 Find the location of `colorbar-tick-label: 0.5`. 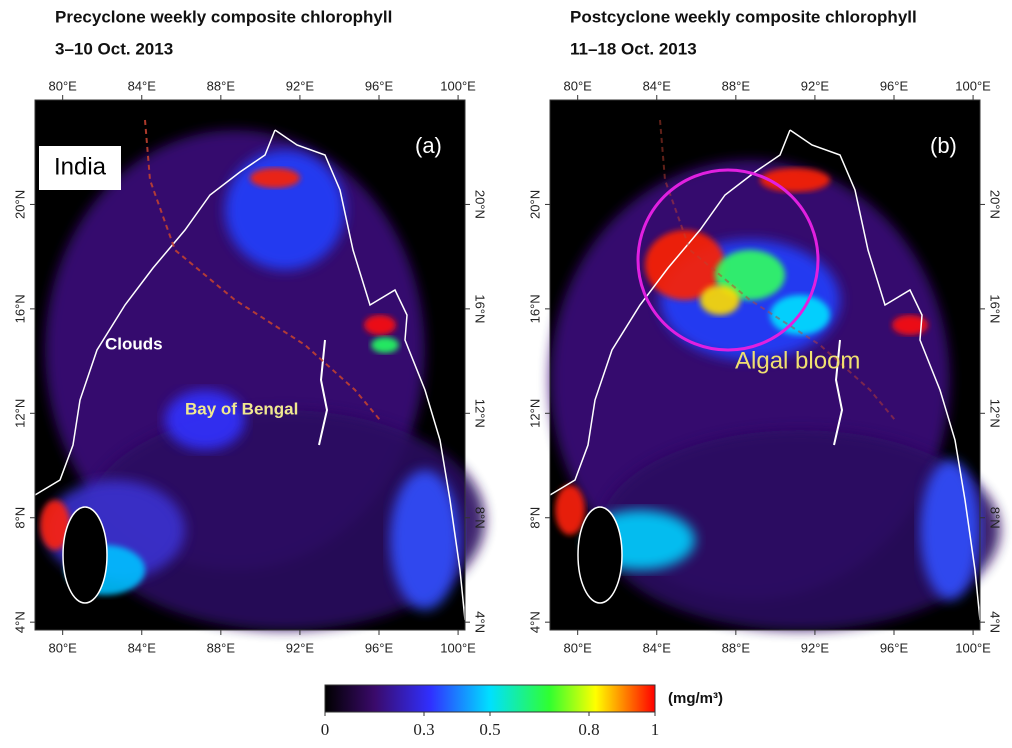

colorbar-tick-label: 0.5 is located at coordinates (489, 729).